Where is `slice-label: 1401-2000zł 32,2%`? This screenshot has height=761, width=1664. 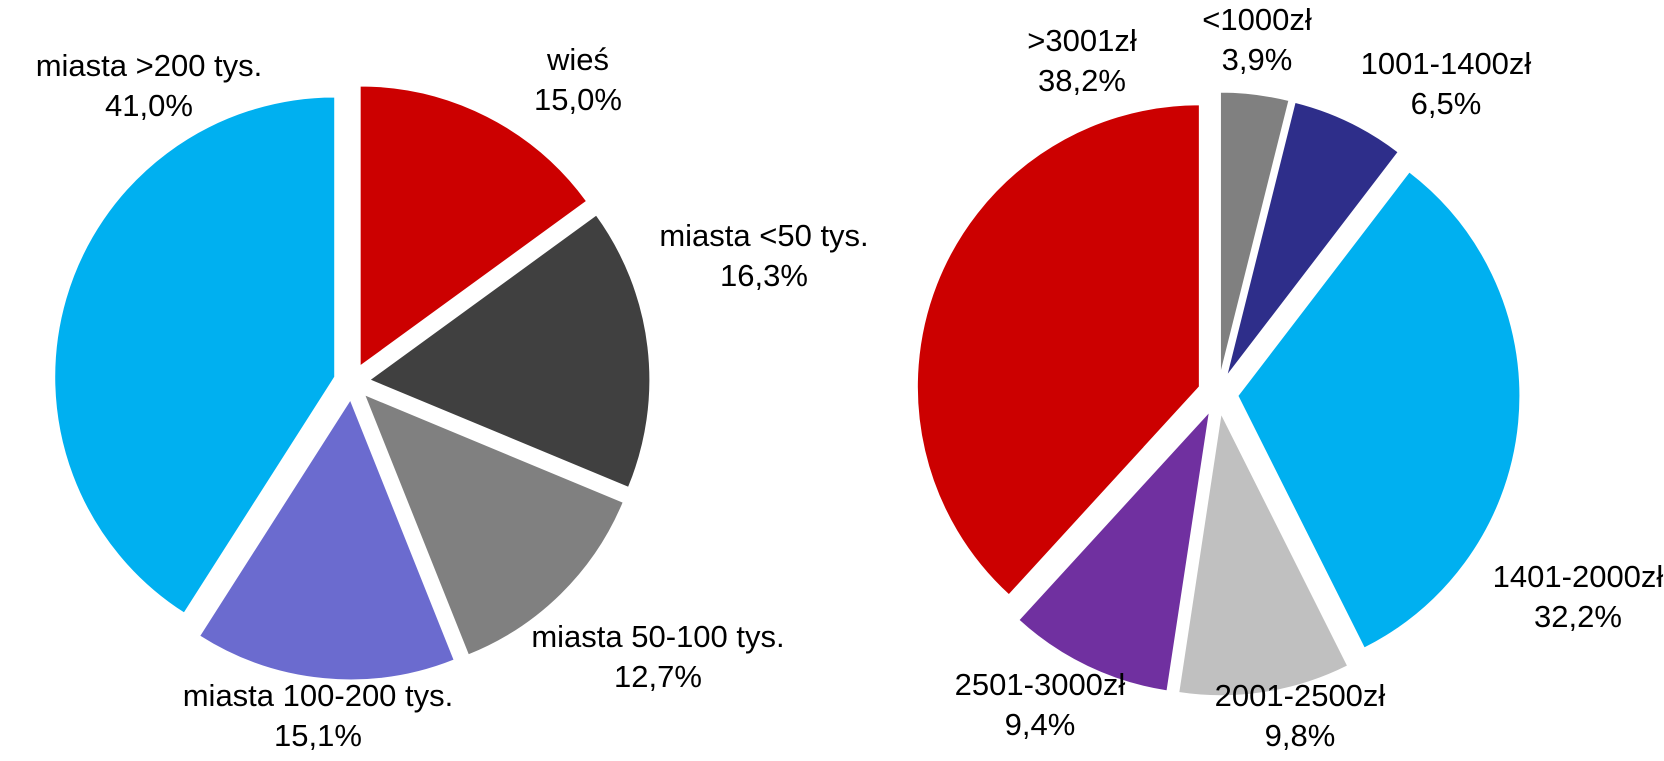
slice-label: 1401-2000zł 32,2% is located at coordinates (1578, 596).